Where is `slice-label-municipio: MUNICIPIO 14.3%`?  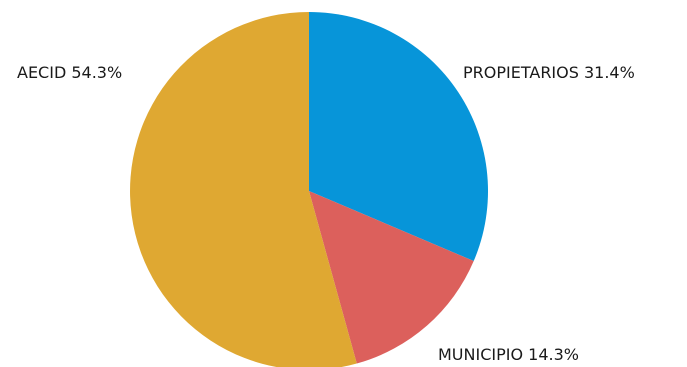
slice-label-municipio: MUNICIPIO 14.3% is located at coordinates (508, 354).